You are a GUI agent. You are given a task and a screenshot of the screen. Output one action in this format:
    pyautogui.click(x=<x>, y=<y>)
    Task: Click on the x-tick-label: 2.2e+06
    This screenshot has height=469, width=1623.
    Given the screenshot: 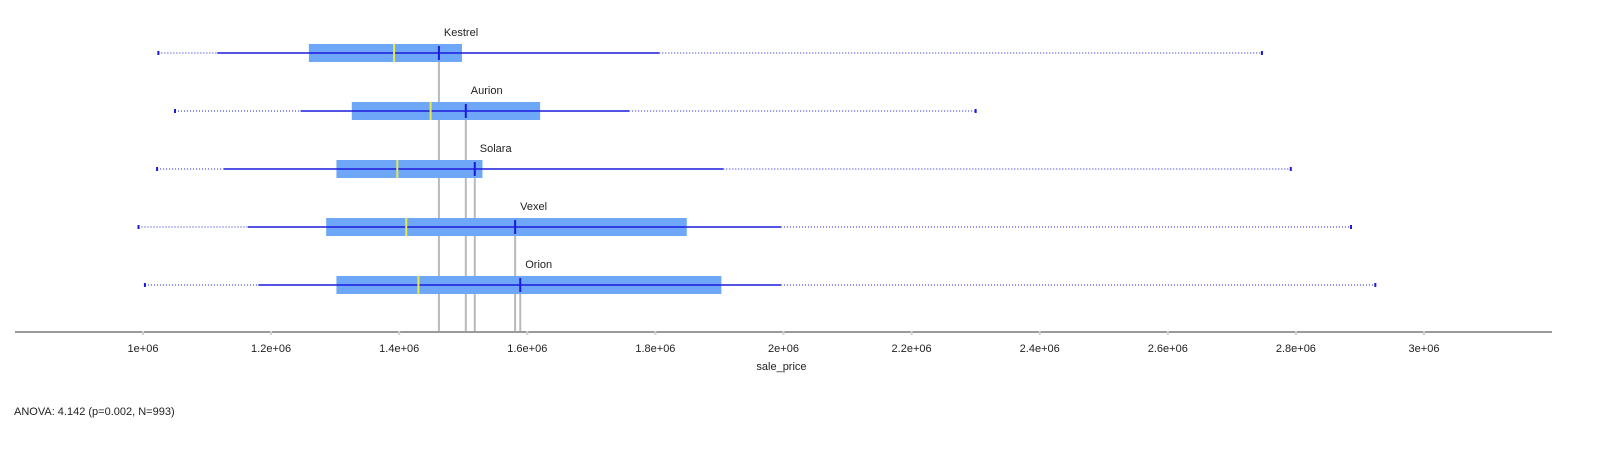 What is the action you would take?
    pyautogui.click(x=912, y=349)
    